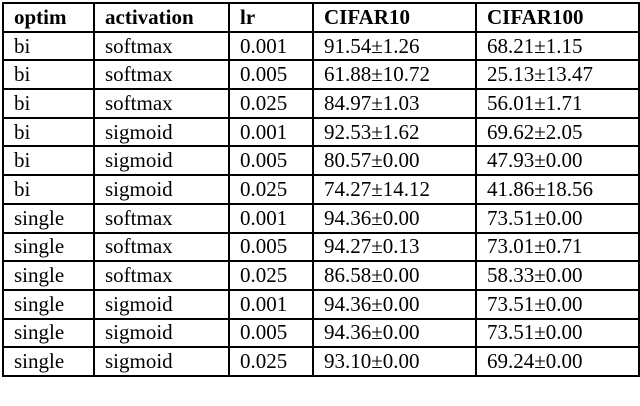 Image resolution: width=640 pixels, height=406 pixels. What do you see at coordinates (394, 189) in the screenshot?
I see `table-cell: 74.27±14.12` at bounding box center [394, 189].